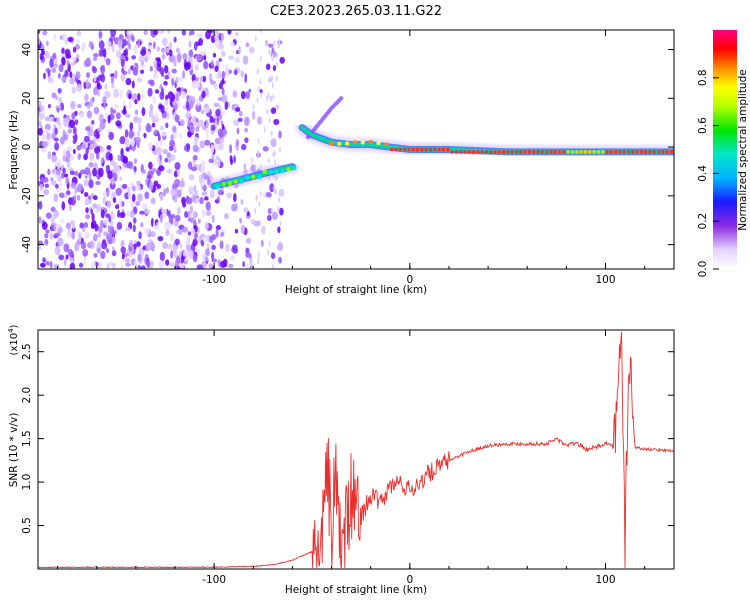 This screenshot has height=600, width=750. What do you see at coordinates (386, 144) in the screenshot?
I see `ridge-warm-cell` at bounding box center [386, 144].